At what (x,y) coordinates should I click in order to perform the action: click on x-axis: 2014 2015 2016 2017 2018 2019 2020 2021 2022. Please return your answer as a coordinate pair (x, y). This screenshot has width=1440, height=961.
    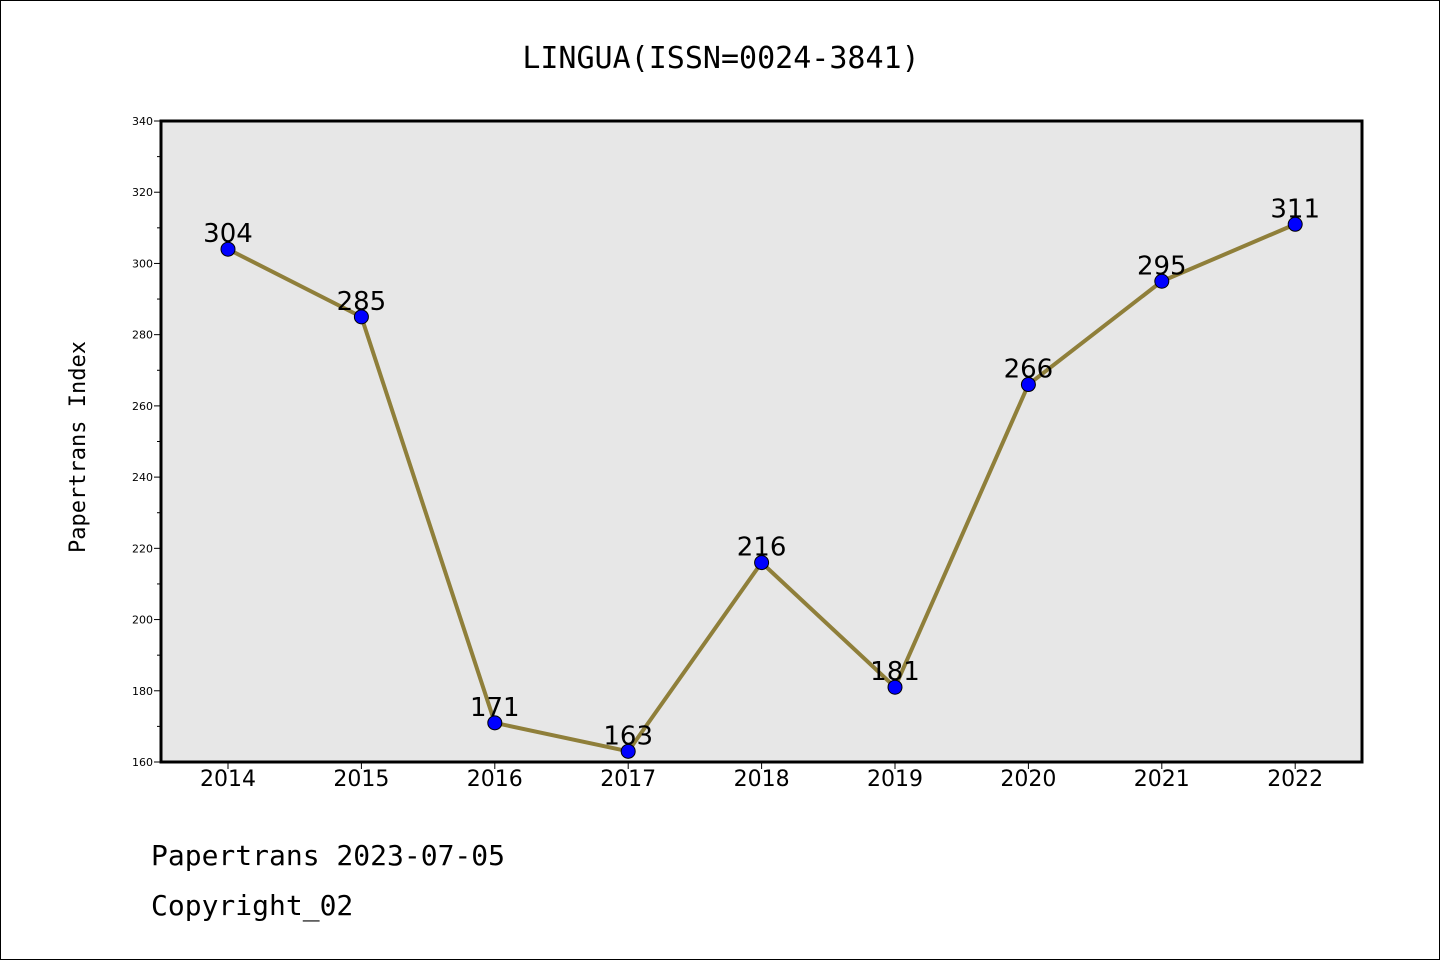
    Looking at the image, I should click on (761, 777).